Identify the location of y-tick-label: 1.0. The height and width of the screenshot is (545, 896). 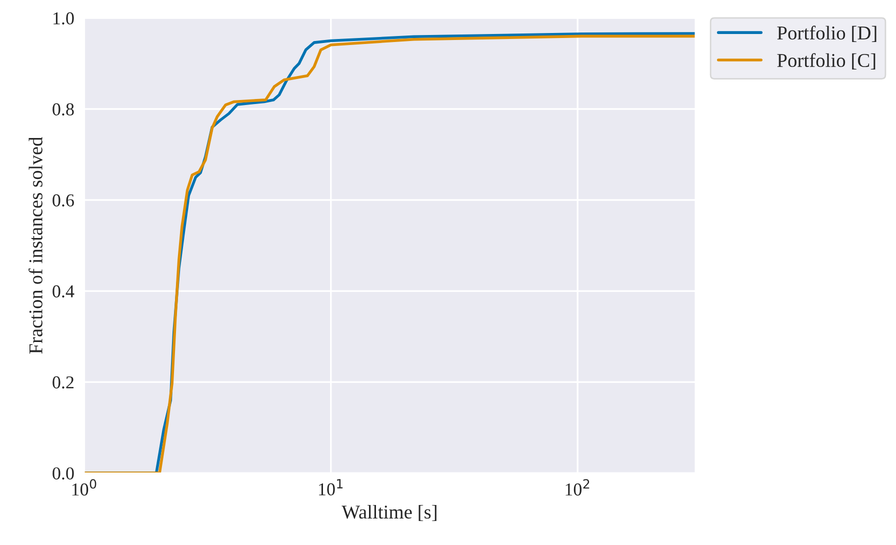
(64, 18).